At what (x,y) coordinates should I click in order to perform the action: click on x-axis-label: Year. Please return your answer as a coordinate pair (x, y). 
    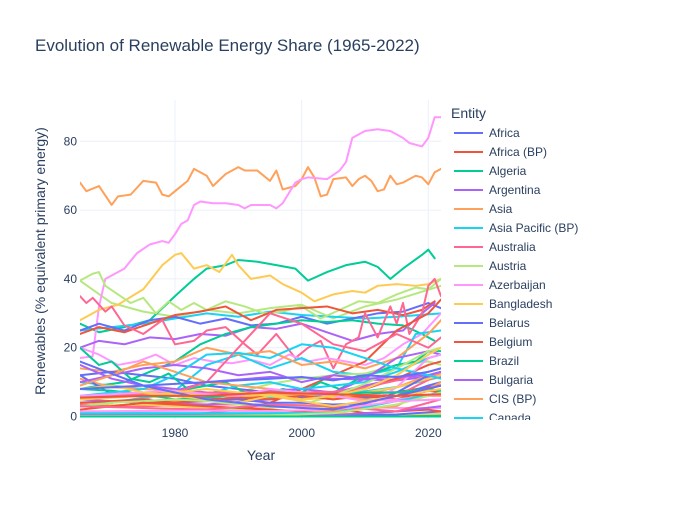
    Looking at the image, I should click on (261, 455).